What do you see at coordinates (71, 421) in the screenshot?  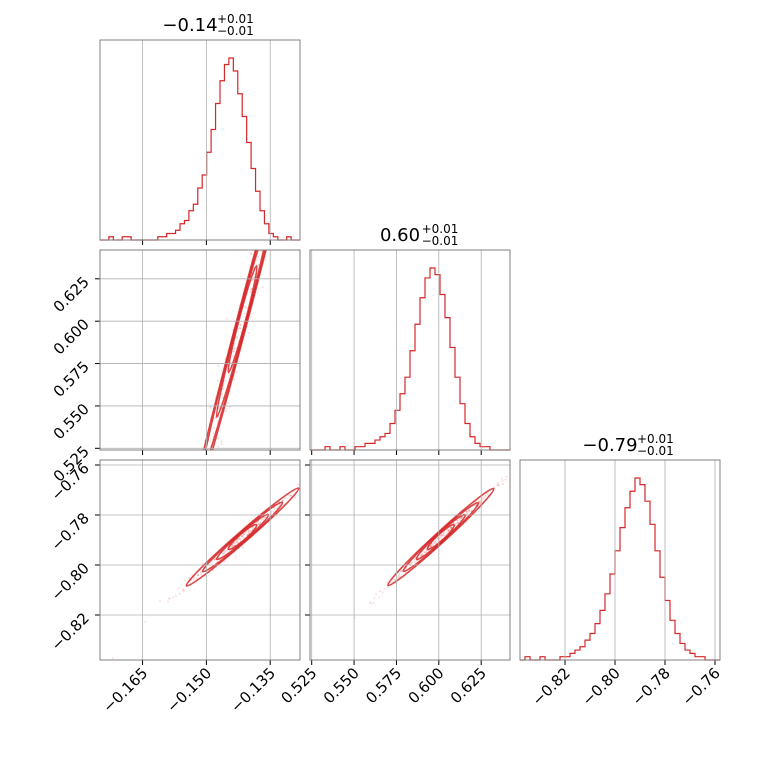 I see `scatter-0-1-ytick-label-1: 0.550` at bounding box center [71, 421].